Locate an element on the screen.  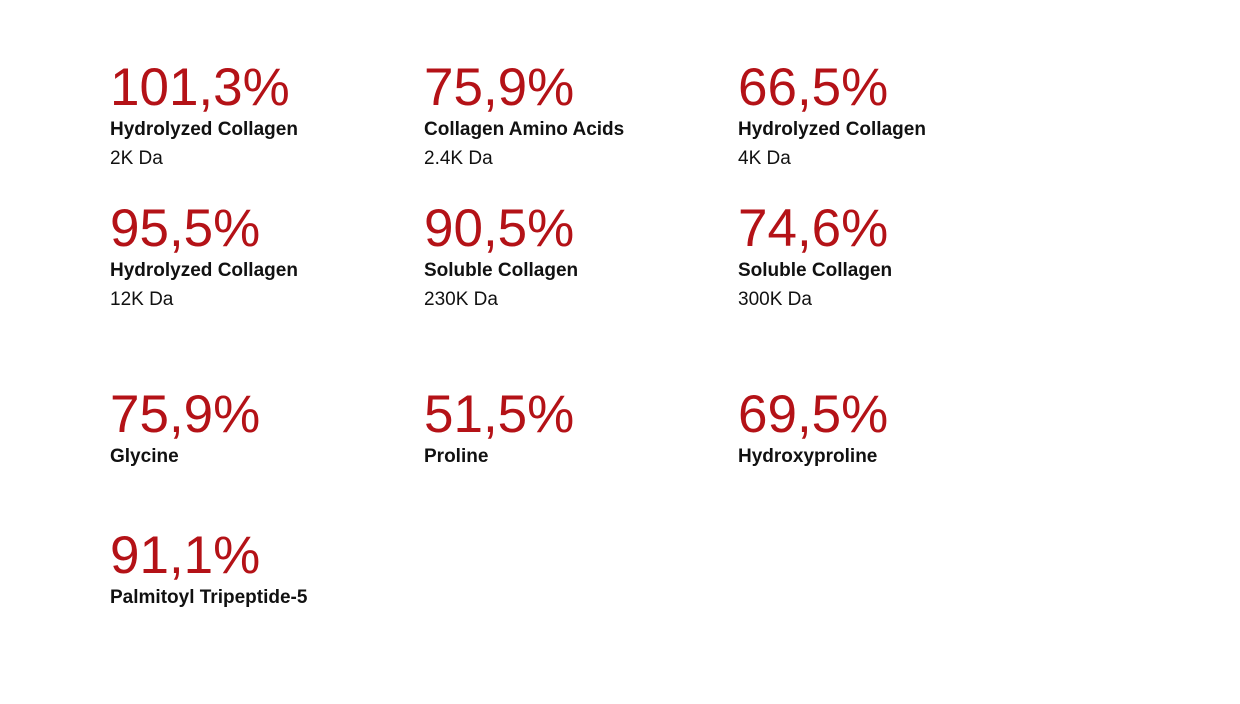
stat-molecular-weight: 4K Da is located at coordinates (764, 158).